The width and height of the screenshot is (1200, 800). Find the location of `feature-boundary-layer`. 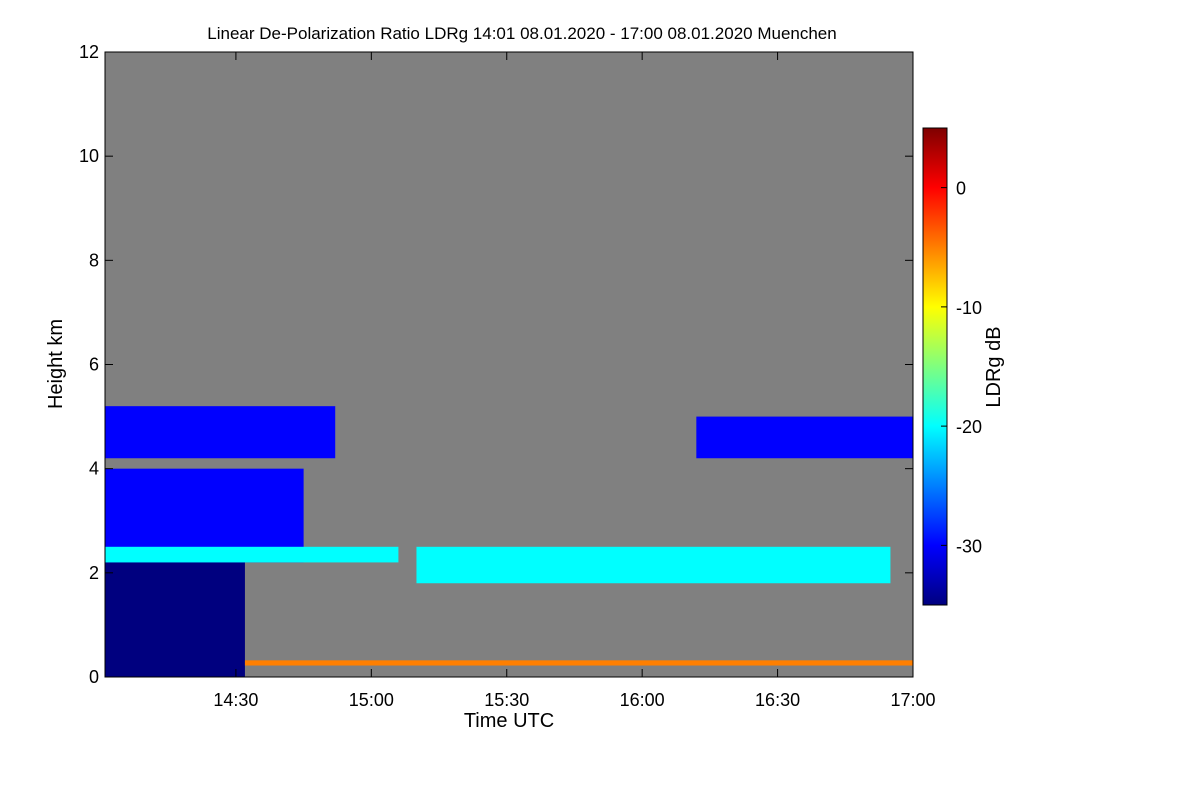

feature-boundary-layer is located at coordinates (175, 619).